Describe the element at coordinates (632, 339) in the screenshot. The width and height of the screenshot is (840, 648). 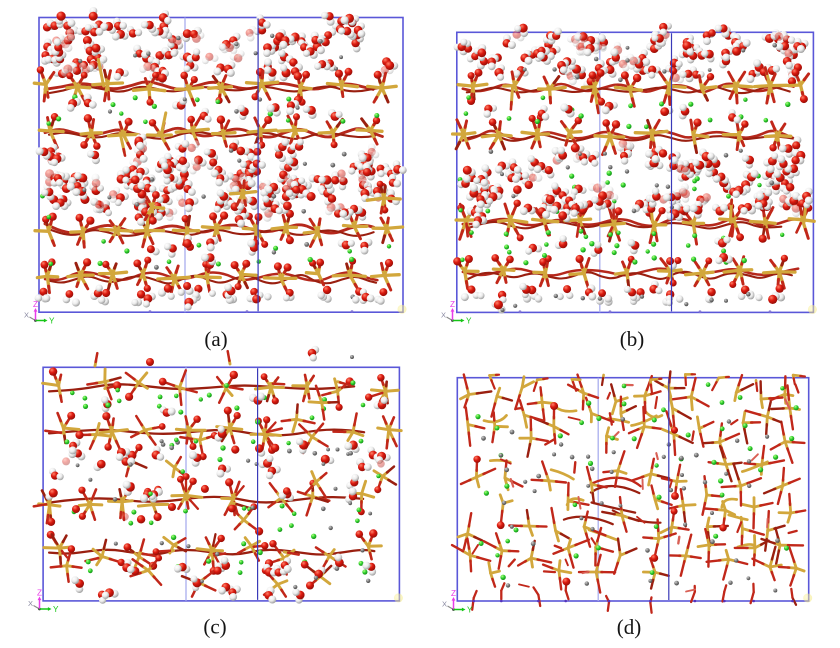
I see `svg-text: (b)` at that location.